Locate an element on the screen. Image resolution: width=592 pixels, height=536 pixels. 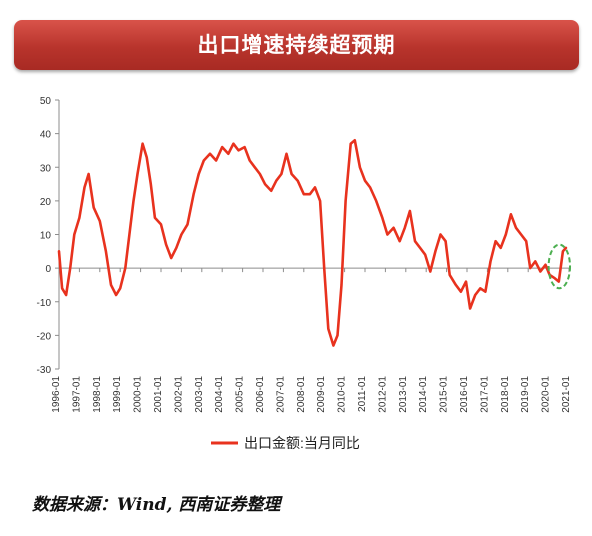
source-note: 数据来源：Wind, 西南证券整理 is located at coordinates (156, 505).